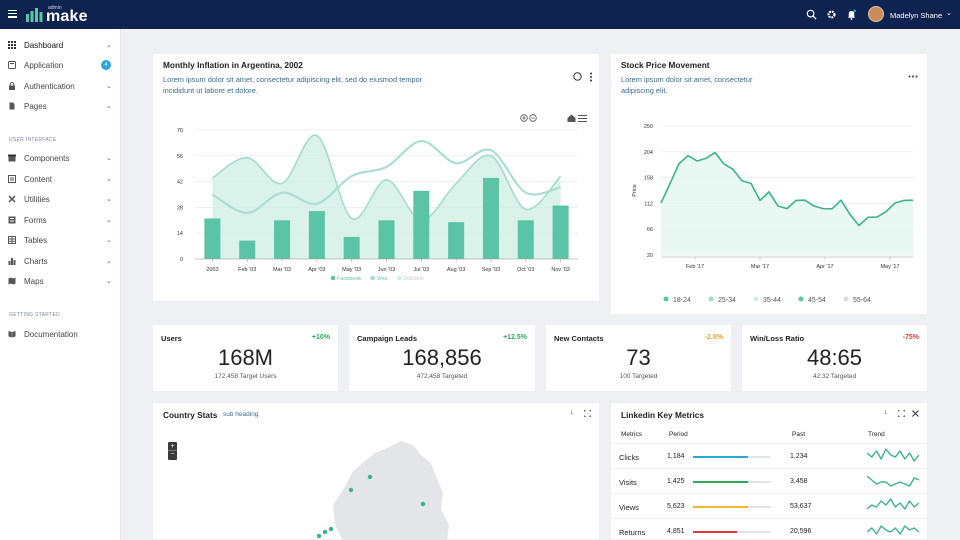 This screenshot has width=960, height=540. Describe the element at coordinates (824, 267) in the screenshot. I see `x-tick-label: Apr '17` at that location.